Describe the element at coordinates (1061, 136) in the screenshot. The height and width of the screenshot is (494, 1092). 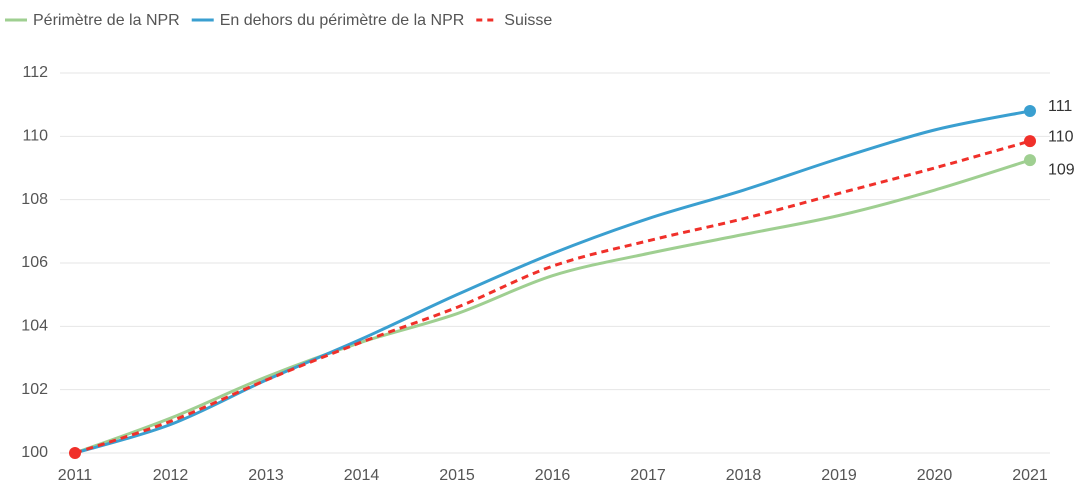
I see `end-label: 110` at that location.